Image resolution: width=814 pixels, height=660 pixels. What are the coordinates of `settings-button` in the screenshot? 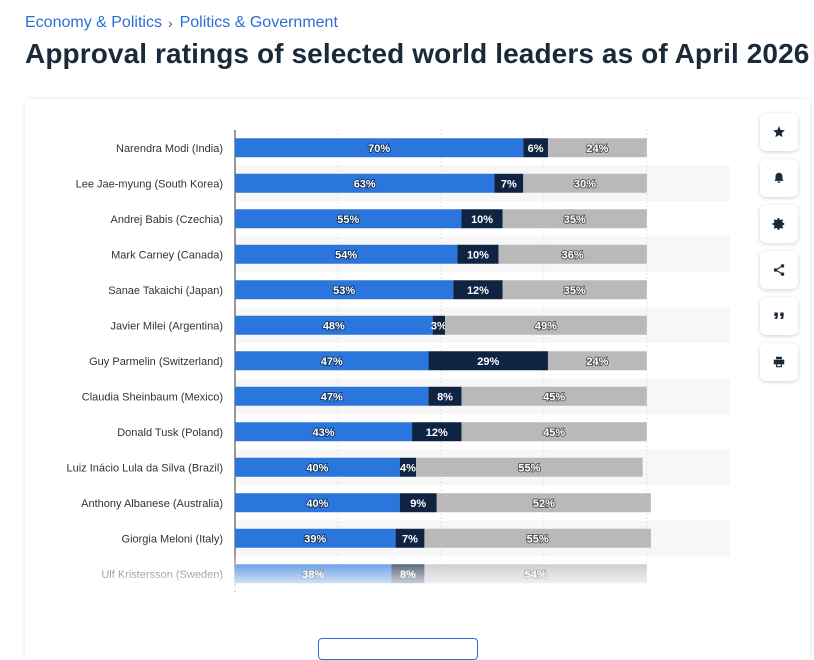 It's located at (779, 224).